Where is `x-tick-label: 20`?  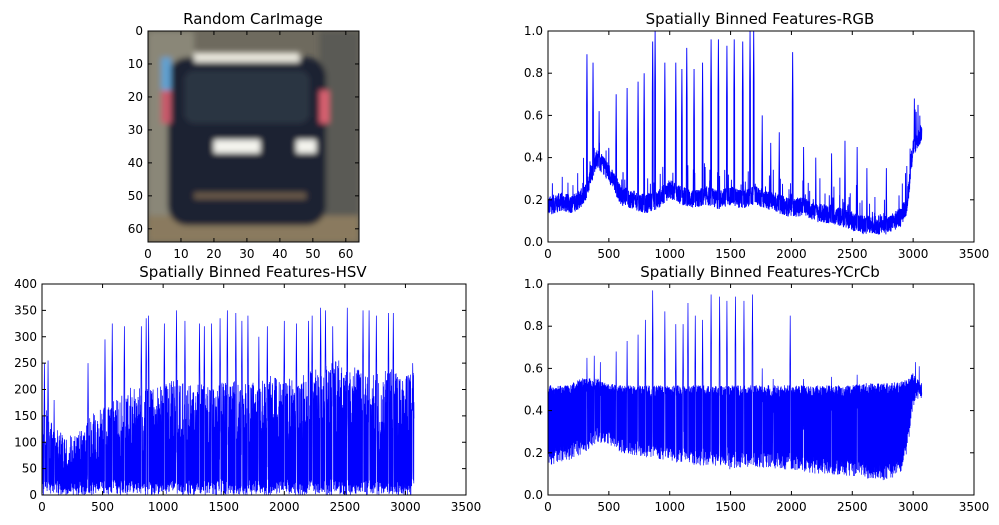
x-tick-label: 20 is located at coordinates (213, 254).